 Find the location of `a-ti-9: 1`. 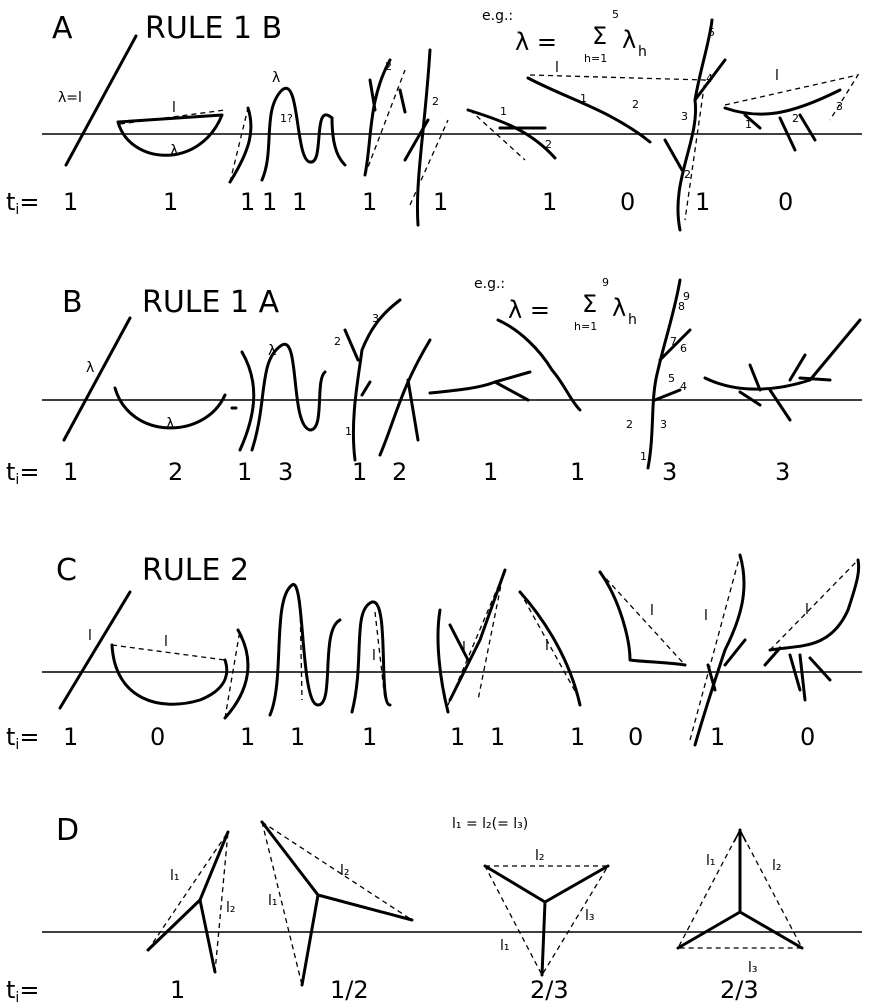

a-ti-9: 1 is located at coordinates (702, 202).